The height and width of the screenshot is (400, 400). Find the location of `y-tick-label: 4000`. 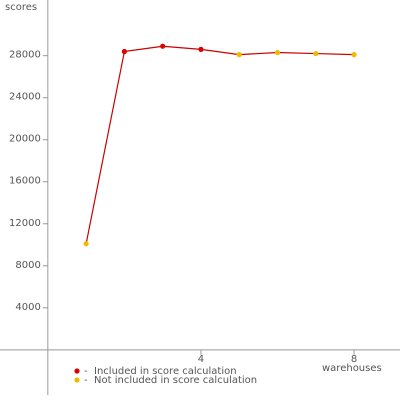

y-tick-label: 4000 is located at coordinates (27, 307).